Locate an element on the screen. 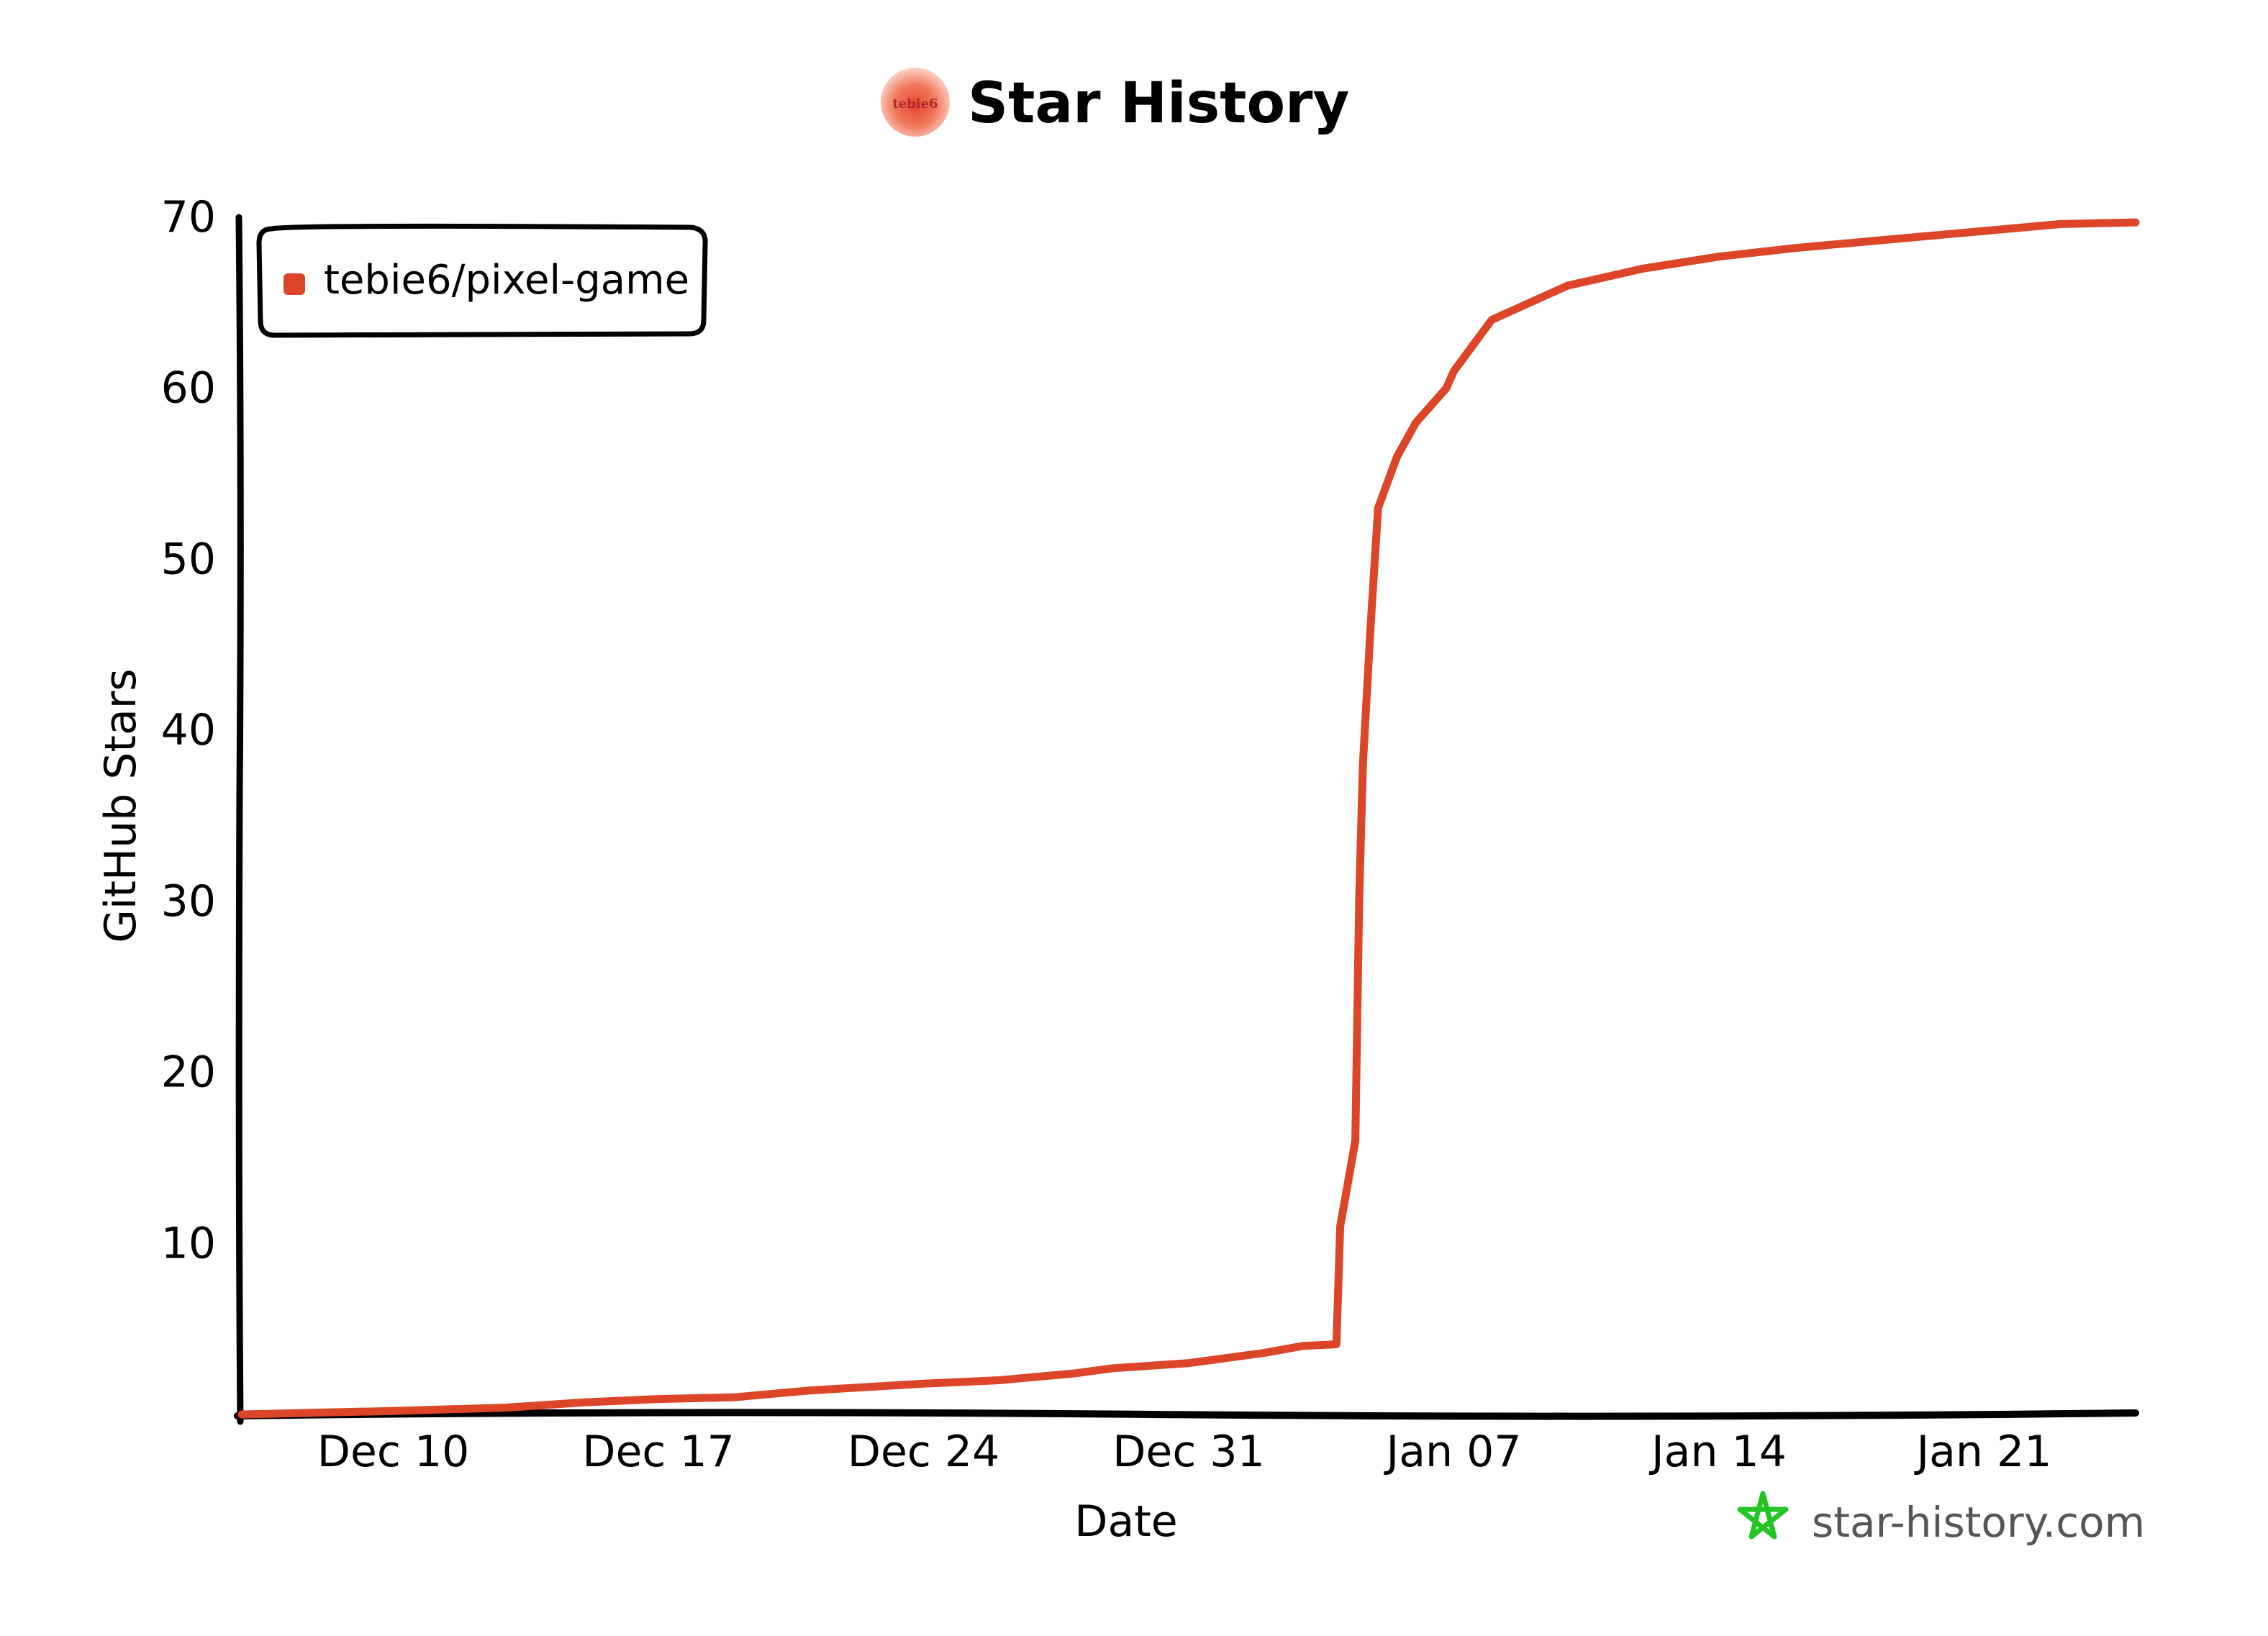 Image resolution: width=2268 pixels, height=1636 pixels. avatar-text: tebie6 is located at coordinates (915, 104).